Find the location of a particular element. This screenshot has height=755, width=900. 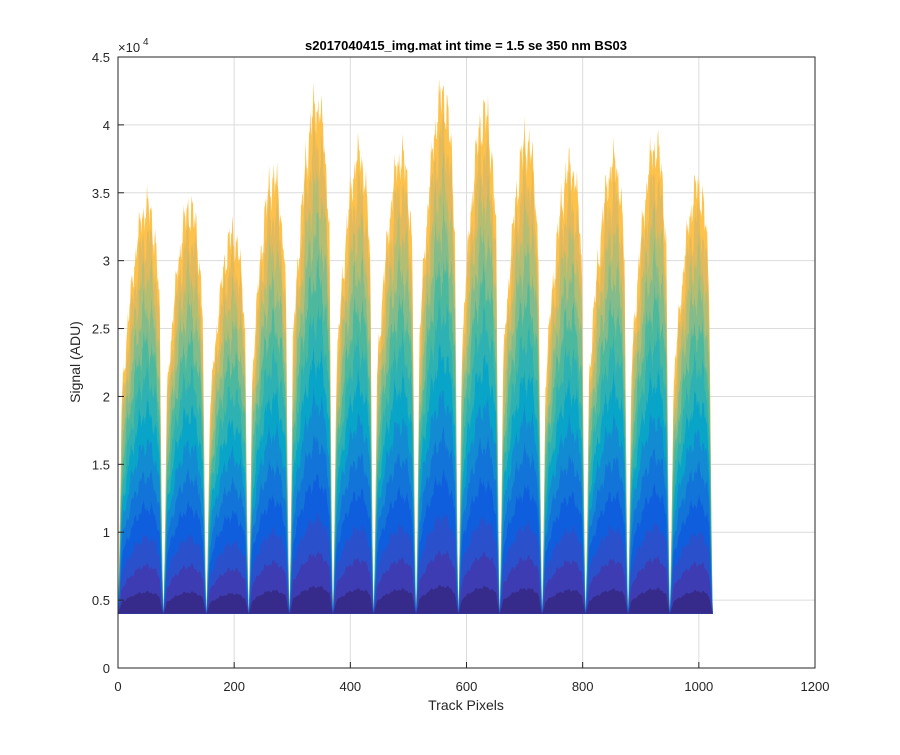

y-tick-label: 3 is located at coordinates (106, 261).